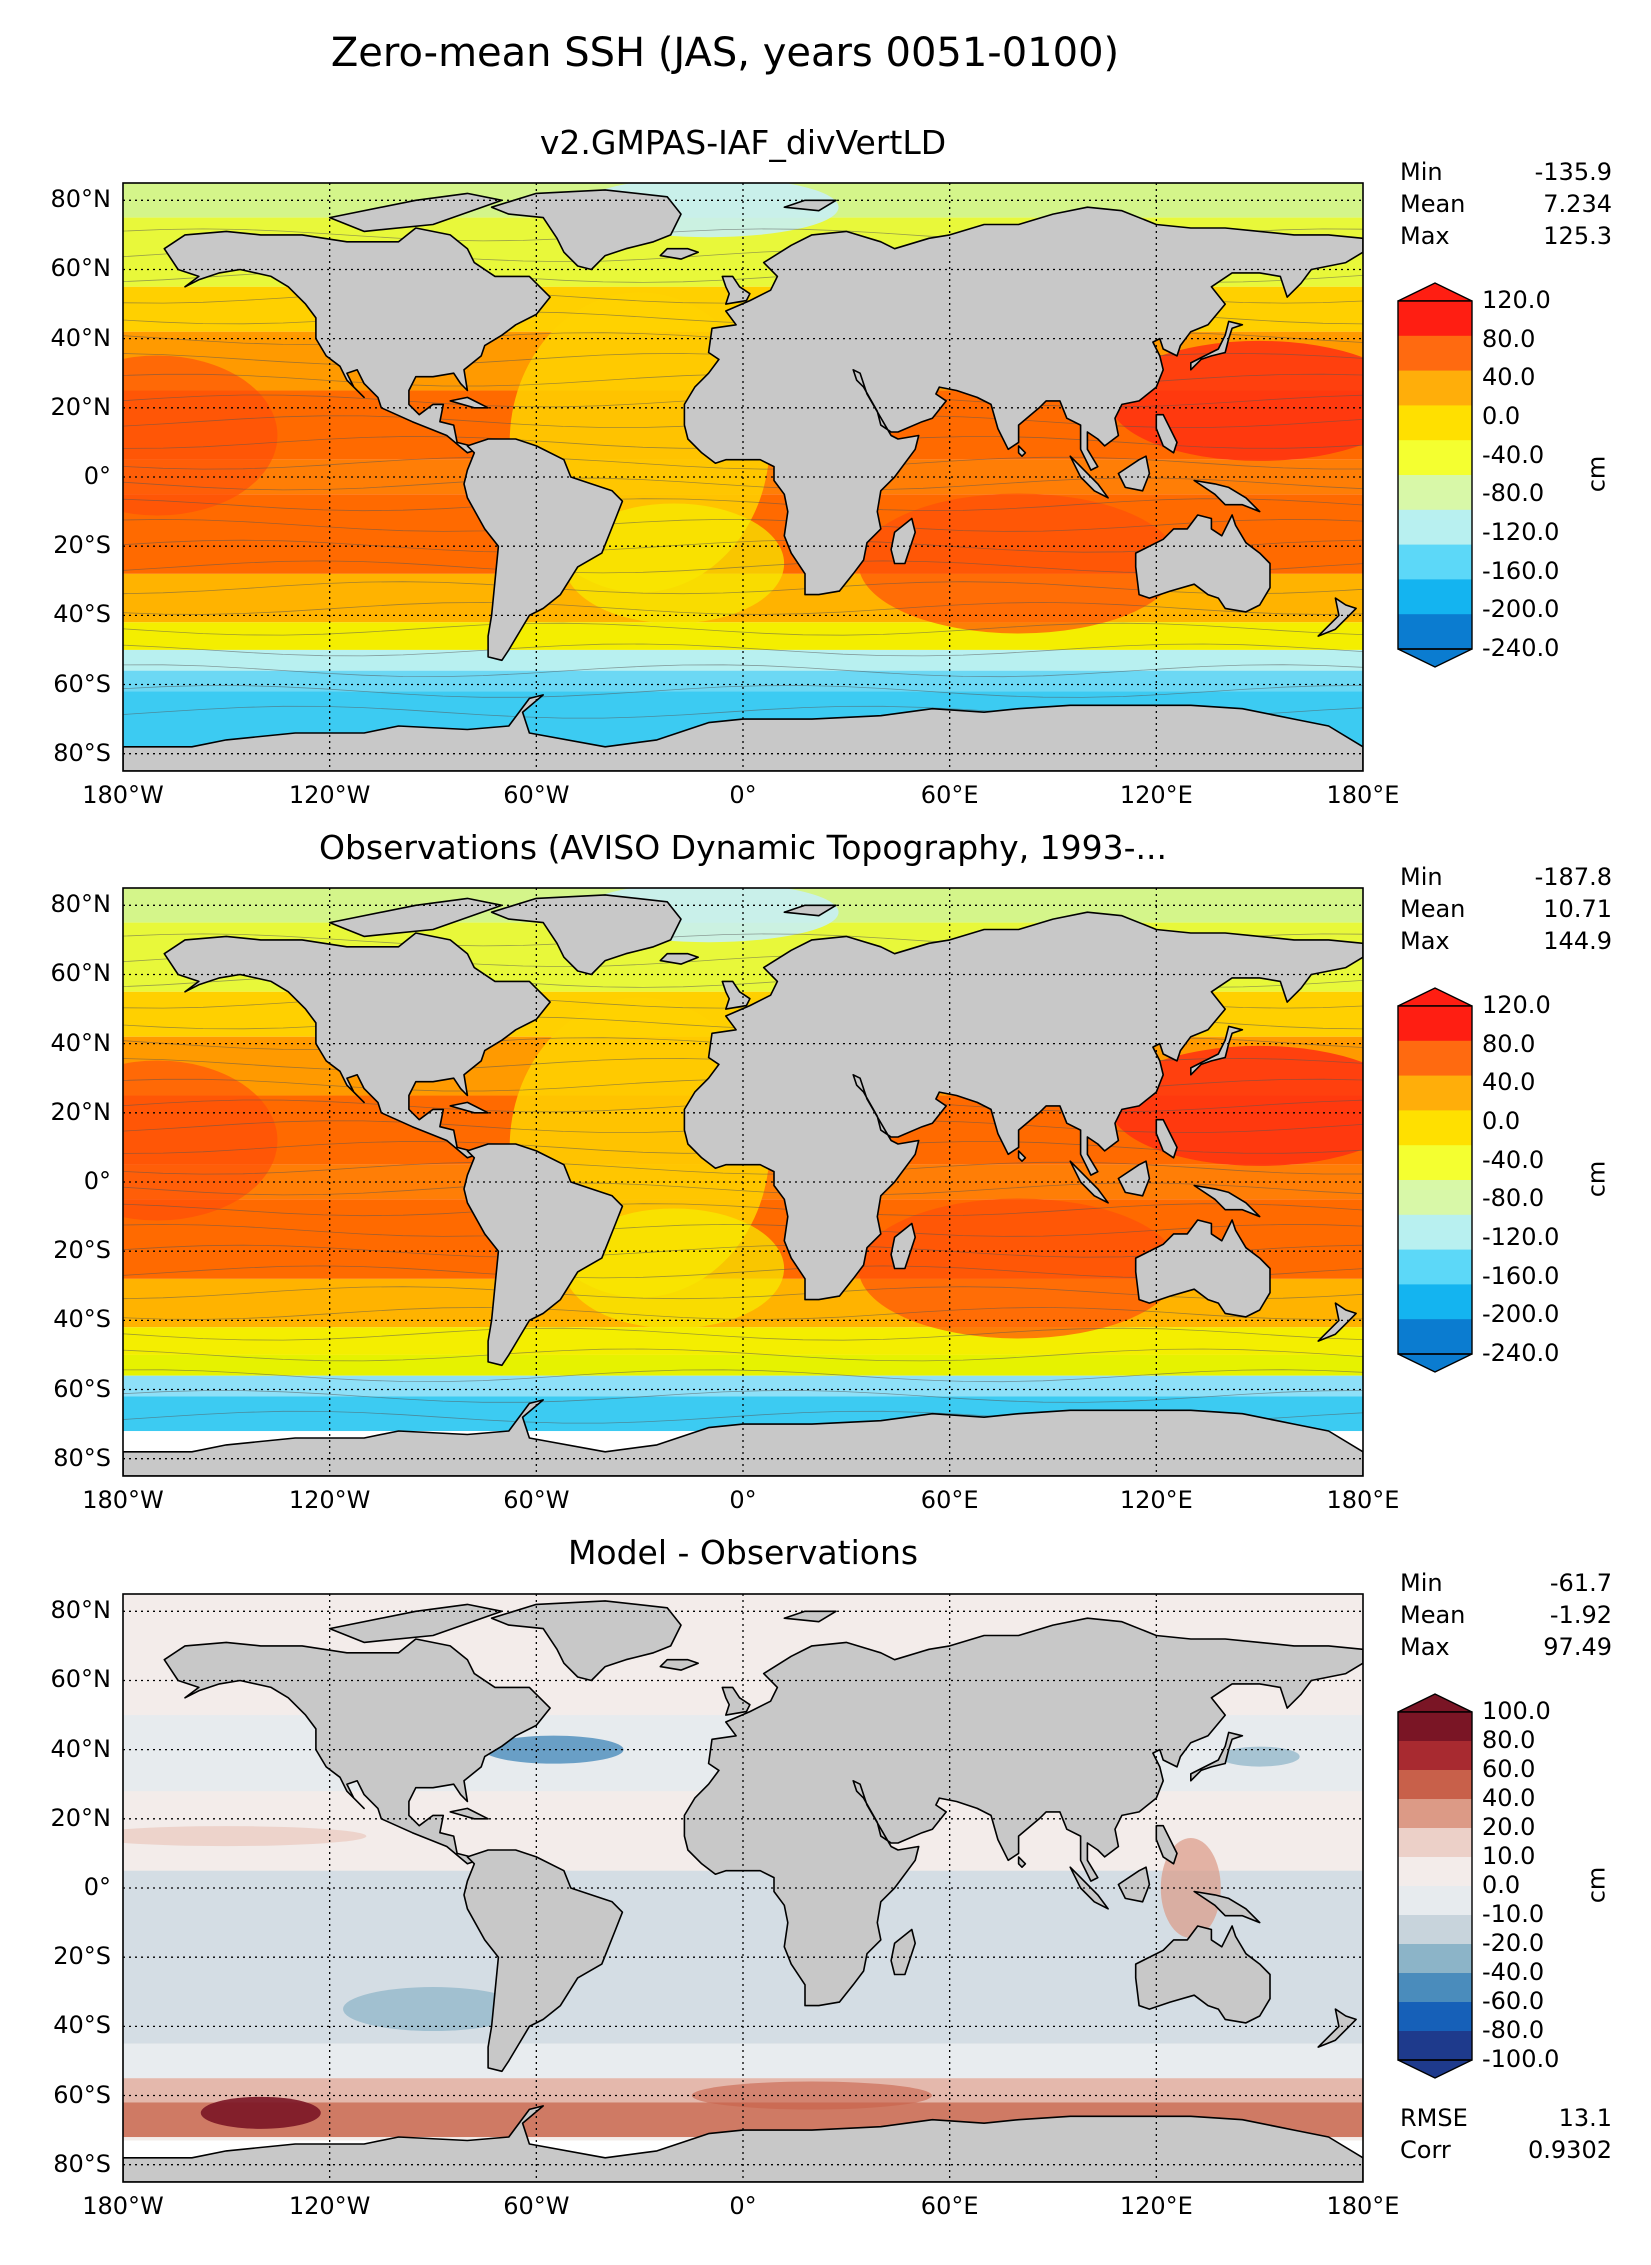 The width and height of the screenshot is (1651, 2265). I want to click on colorbar-unit-label: cm, so click(1596, 1179).